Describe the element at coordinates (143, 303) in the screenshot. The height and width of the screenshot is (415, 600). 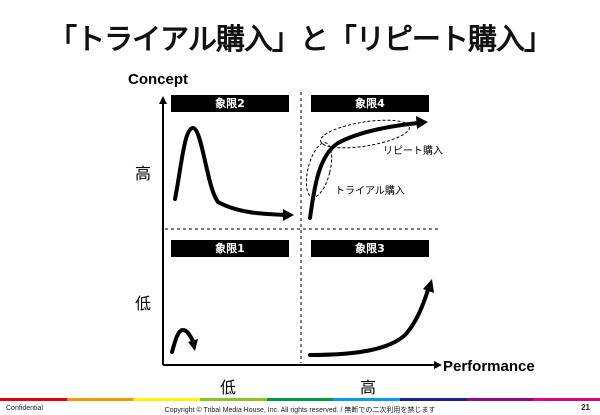
I see `y-level-low: 低` at that location.